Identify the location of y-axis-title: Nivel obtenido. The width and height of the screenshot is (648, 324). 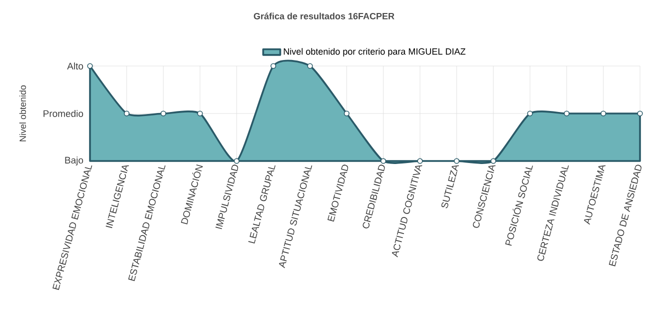
(22, 113).